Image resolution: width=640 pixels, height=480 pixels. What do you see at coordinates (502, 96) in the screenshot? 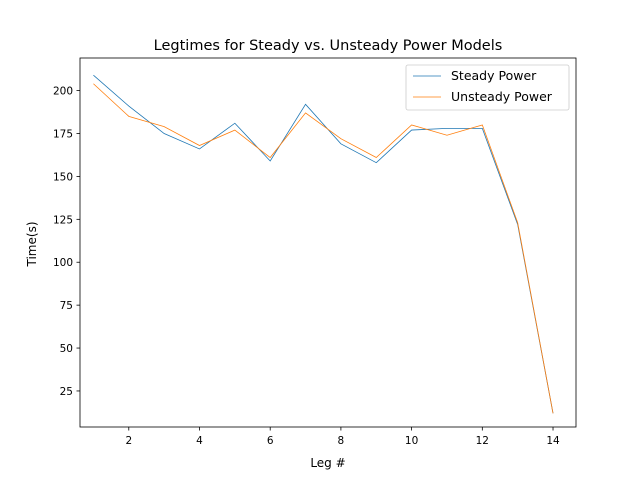
I see `legend-label-unsteady-power: Unsteady Power` at bounding box center [502, 96].